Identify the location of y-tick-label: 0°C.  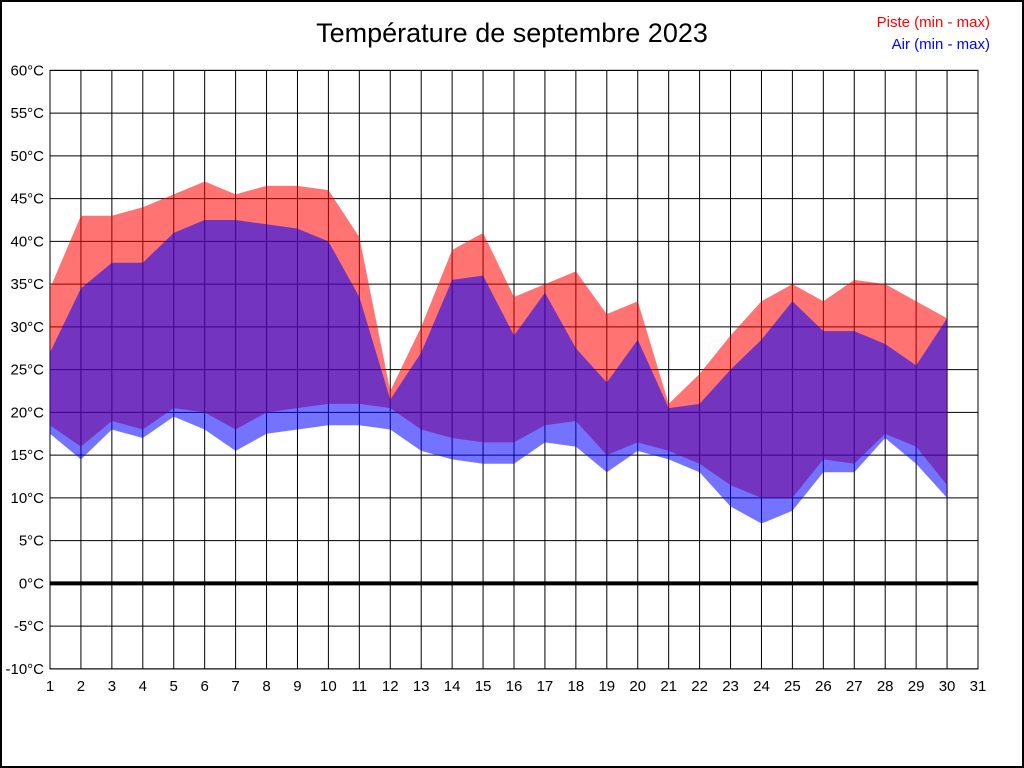
(31, 583).